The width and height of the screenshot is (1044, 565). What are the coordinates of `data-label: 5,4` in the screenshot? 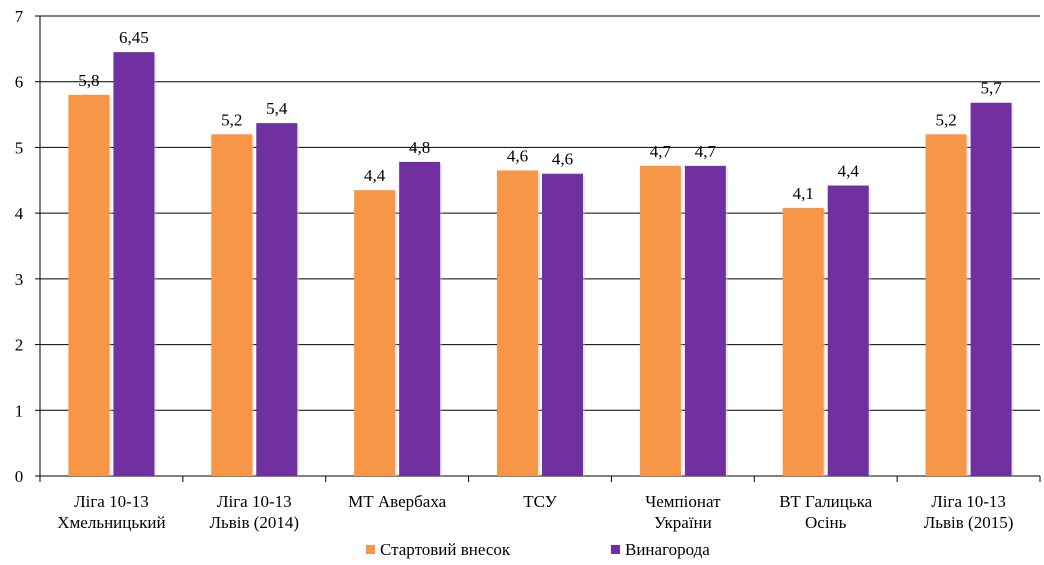 It's located at (277, 108).